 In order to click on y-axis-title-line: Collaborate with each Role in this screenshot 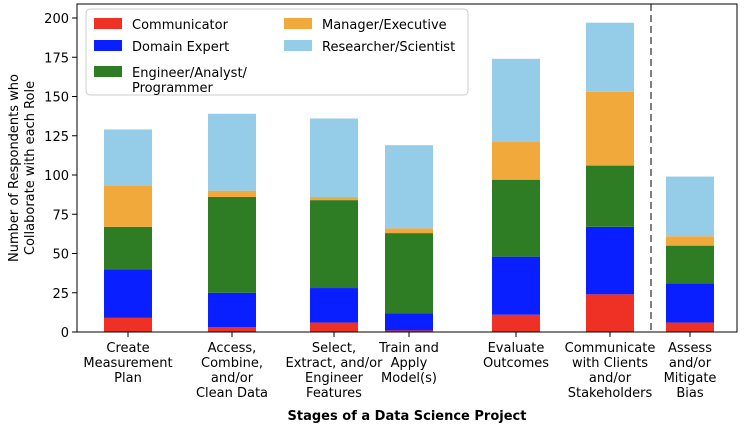, I will do `click(30, 168)`.